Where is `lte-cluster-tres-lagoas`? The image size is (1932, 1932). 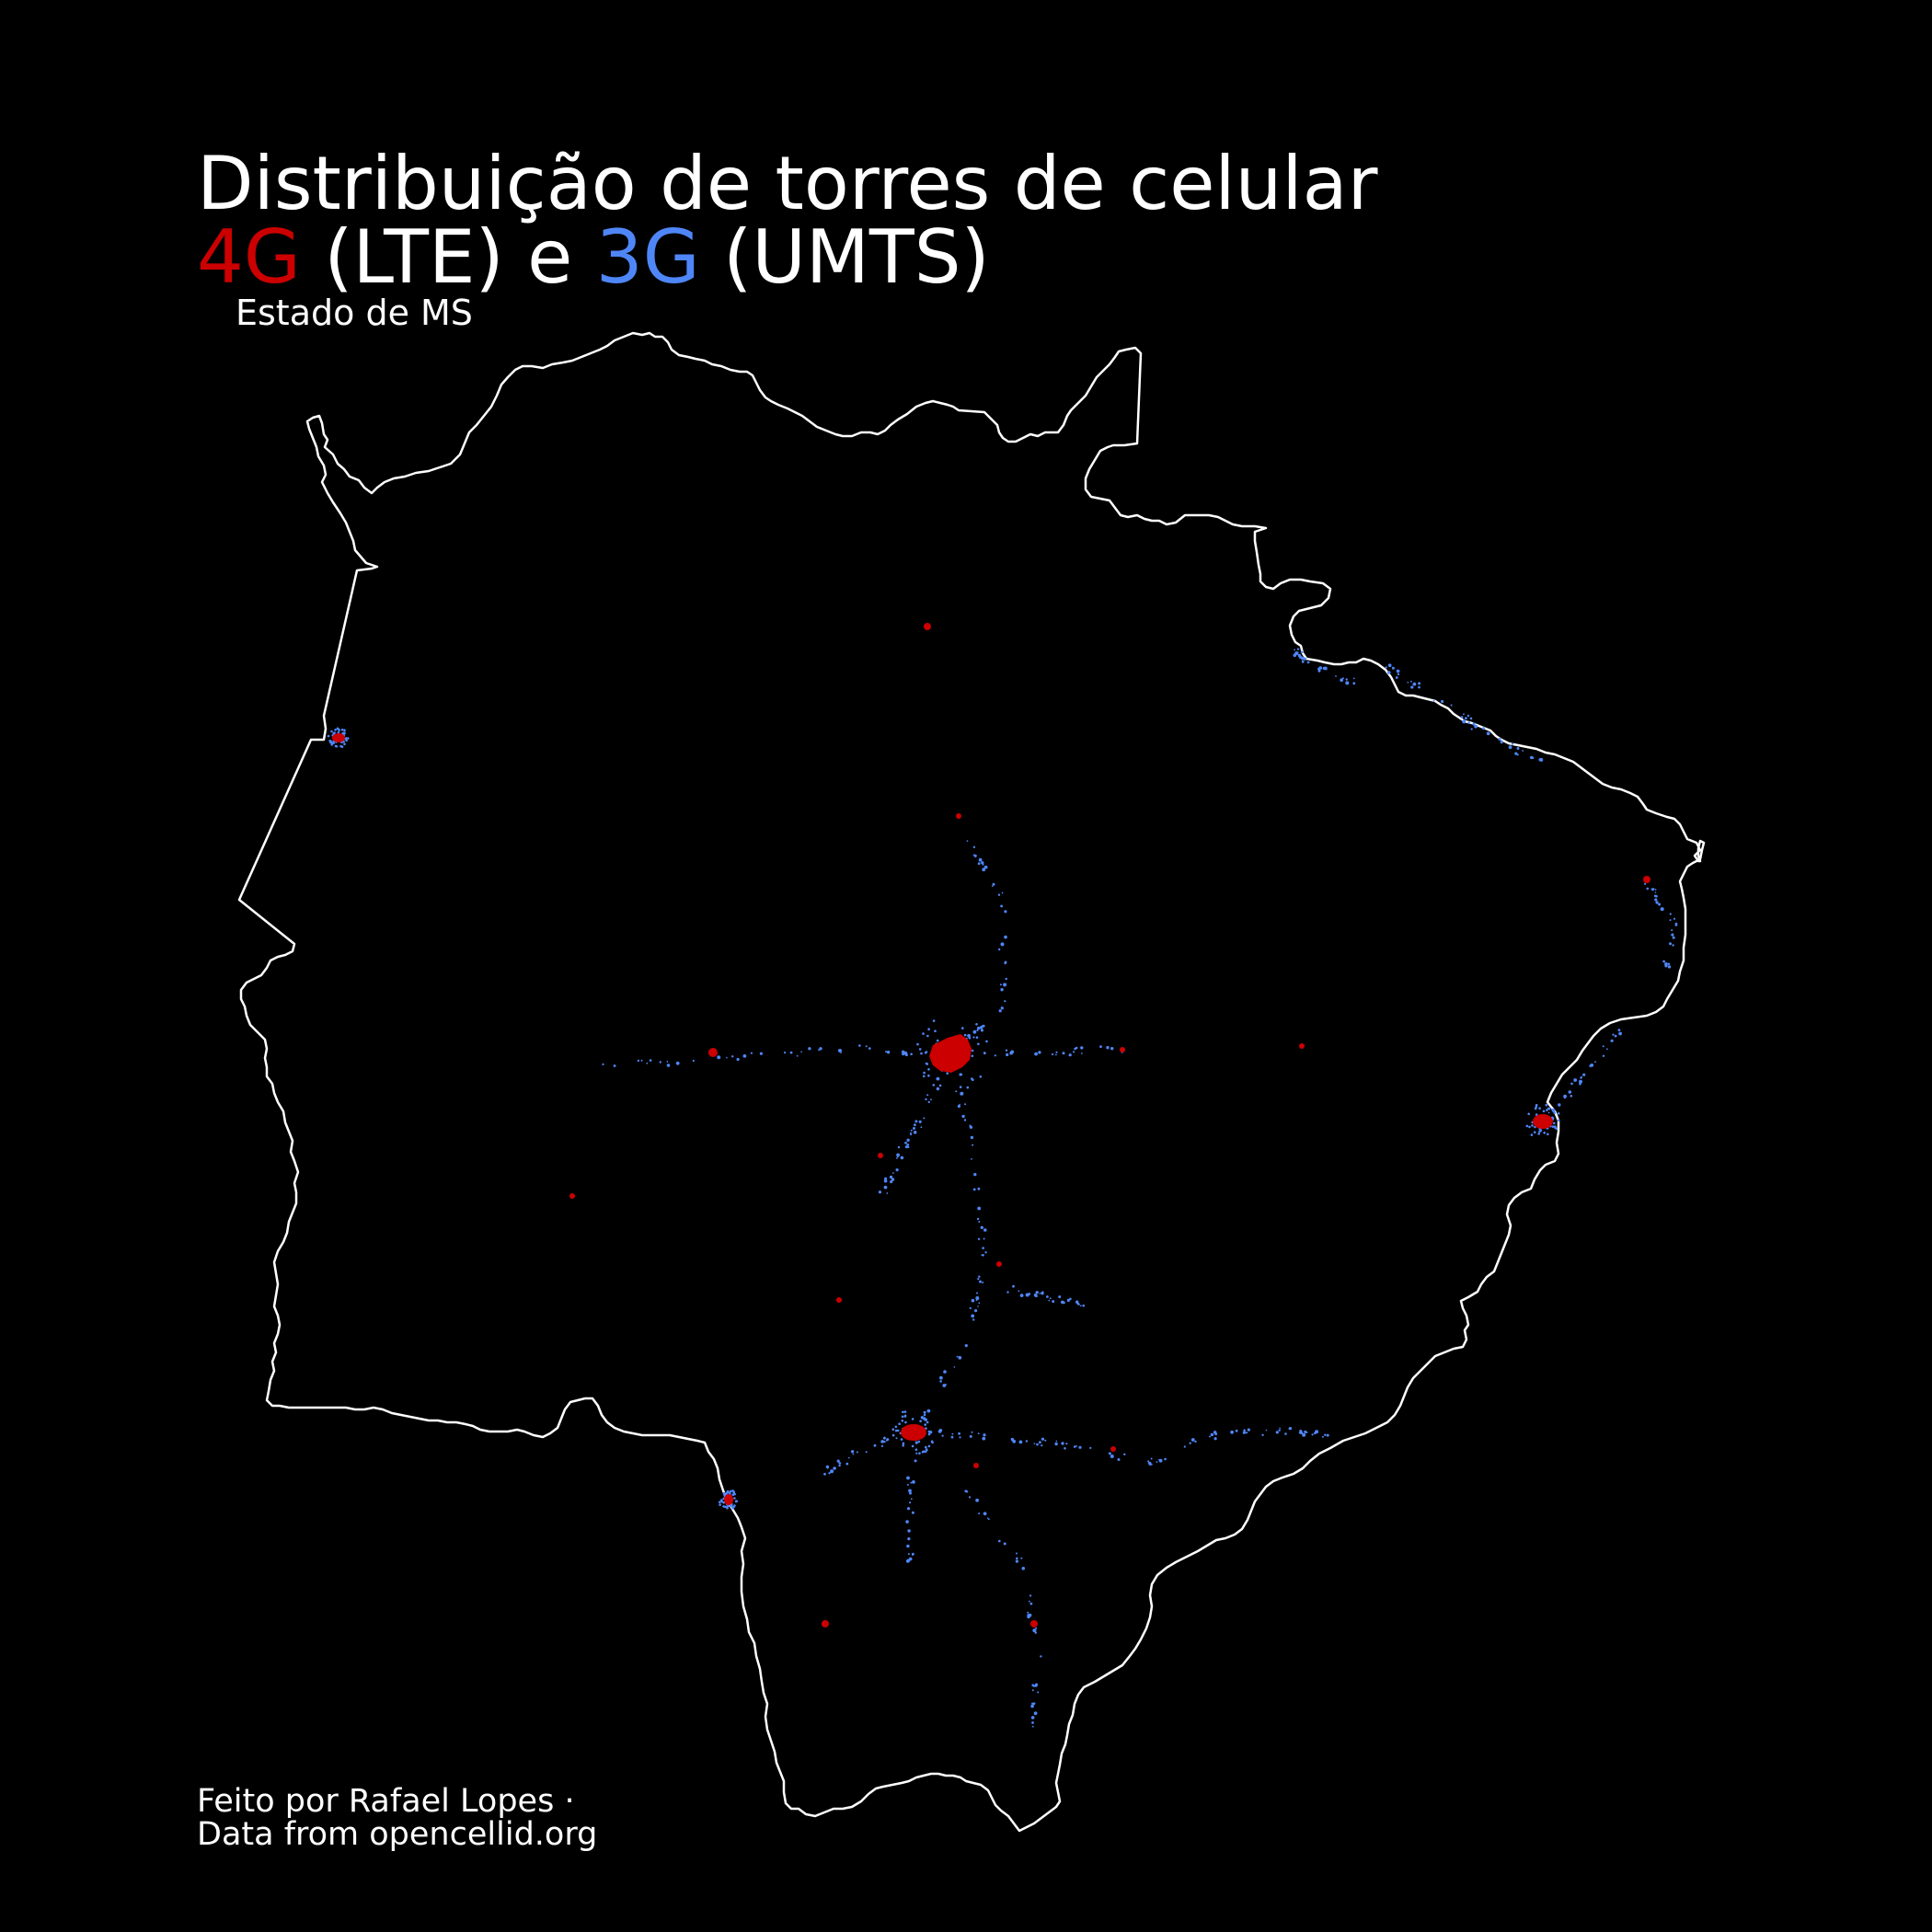 lte-cluster-tres-lagoas is located at coordinates (1543, 1121).